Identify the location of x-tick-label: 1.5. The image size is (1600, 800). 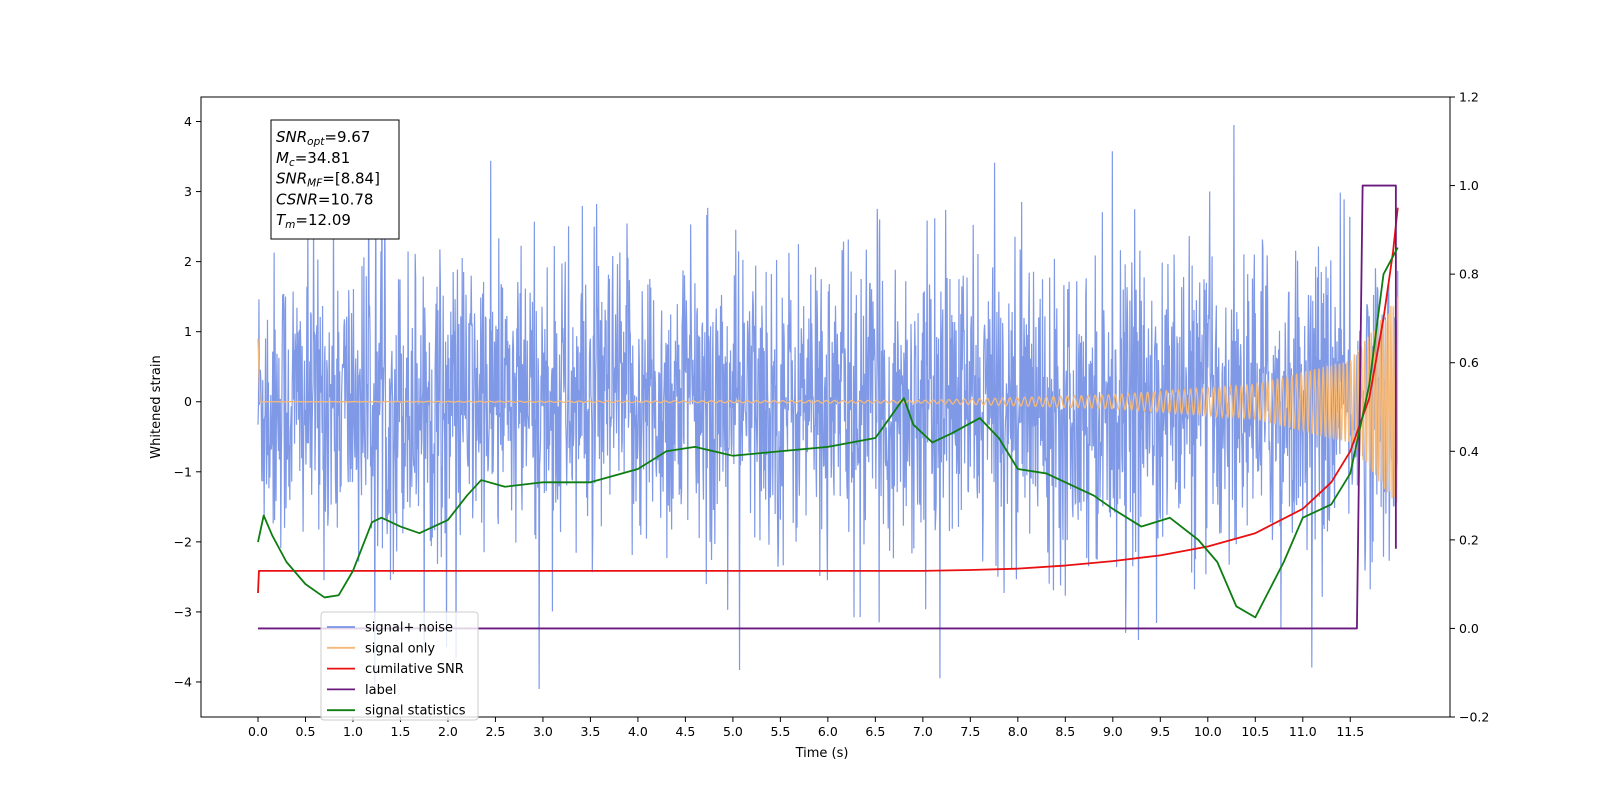
(401, 731).